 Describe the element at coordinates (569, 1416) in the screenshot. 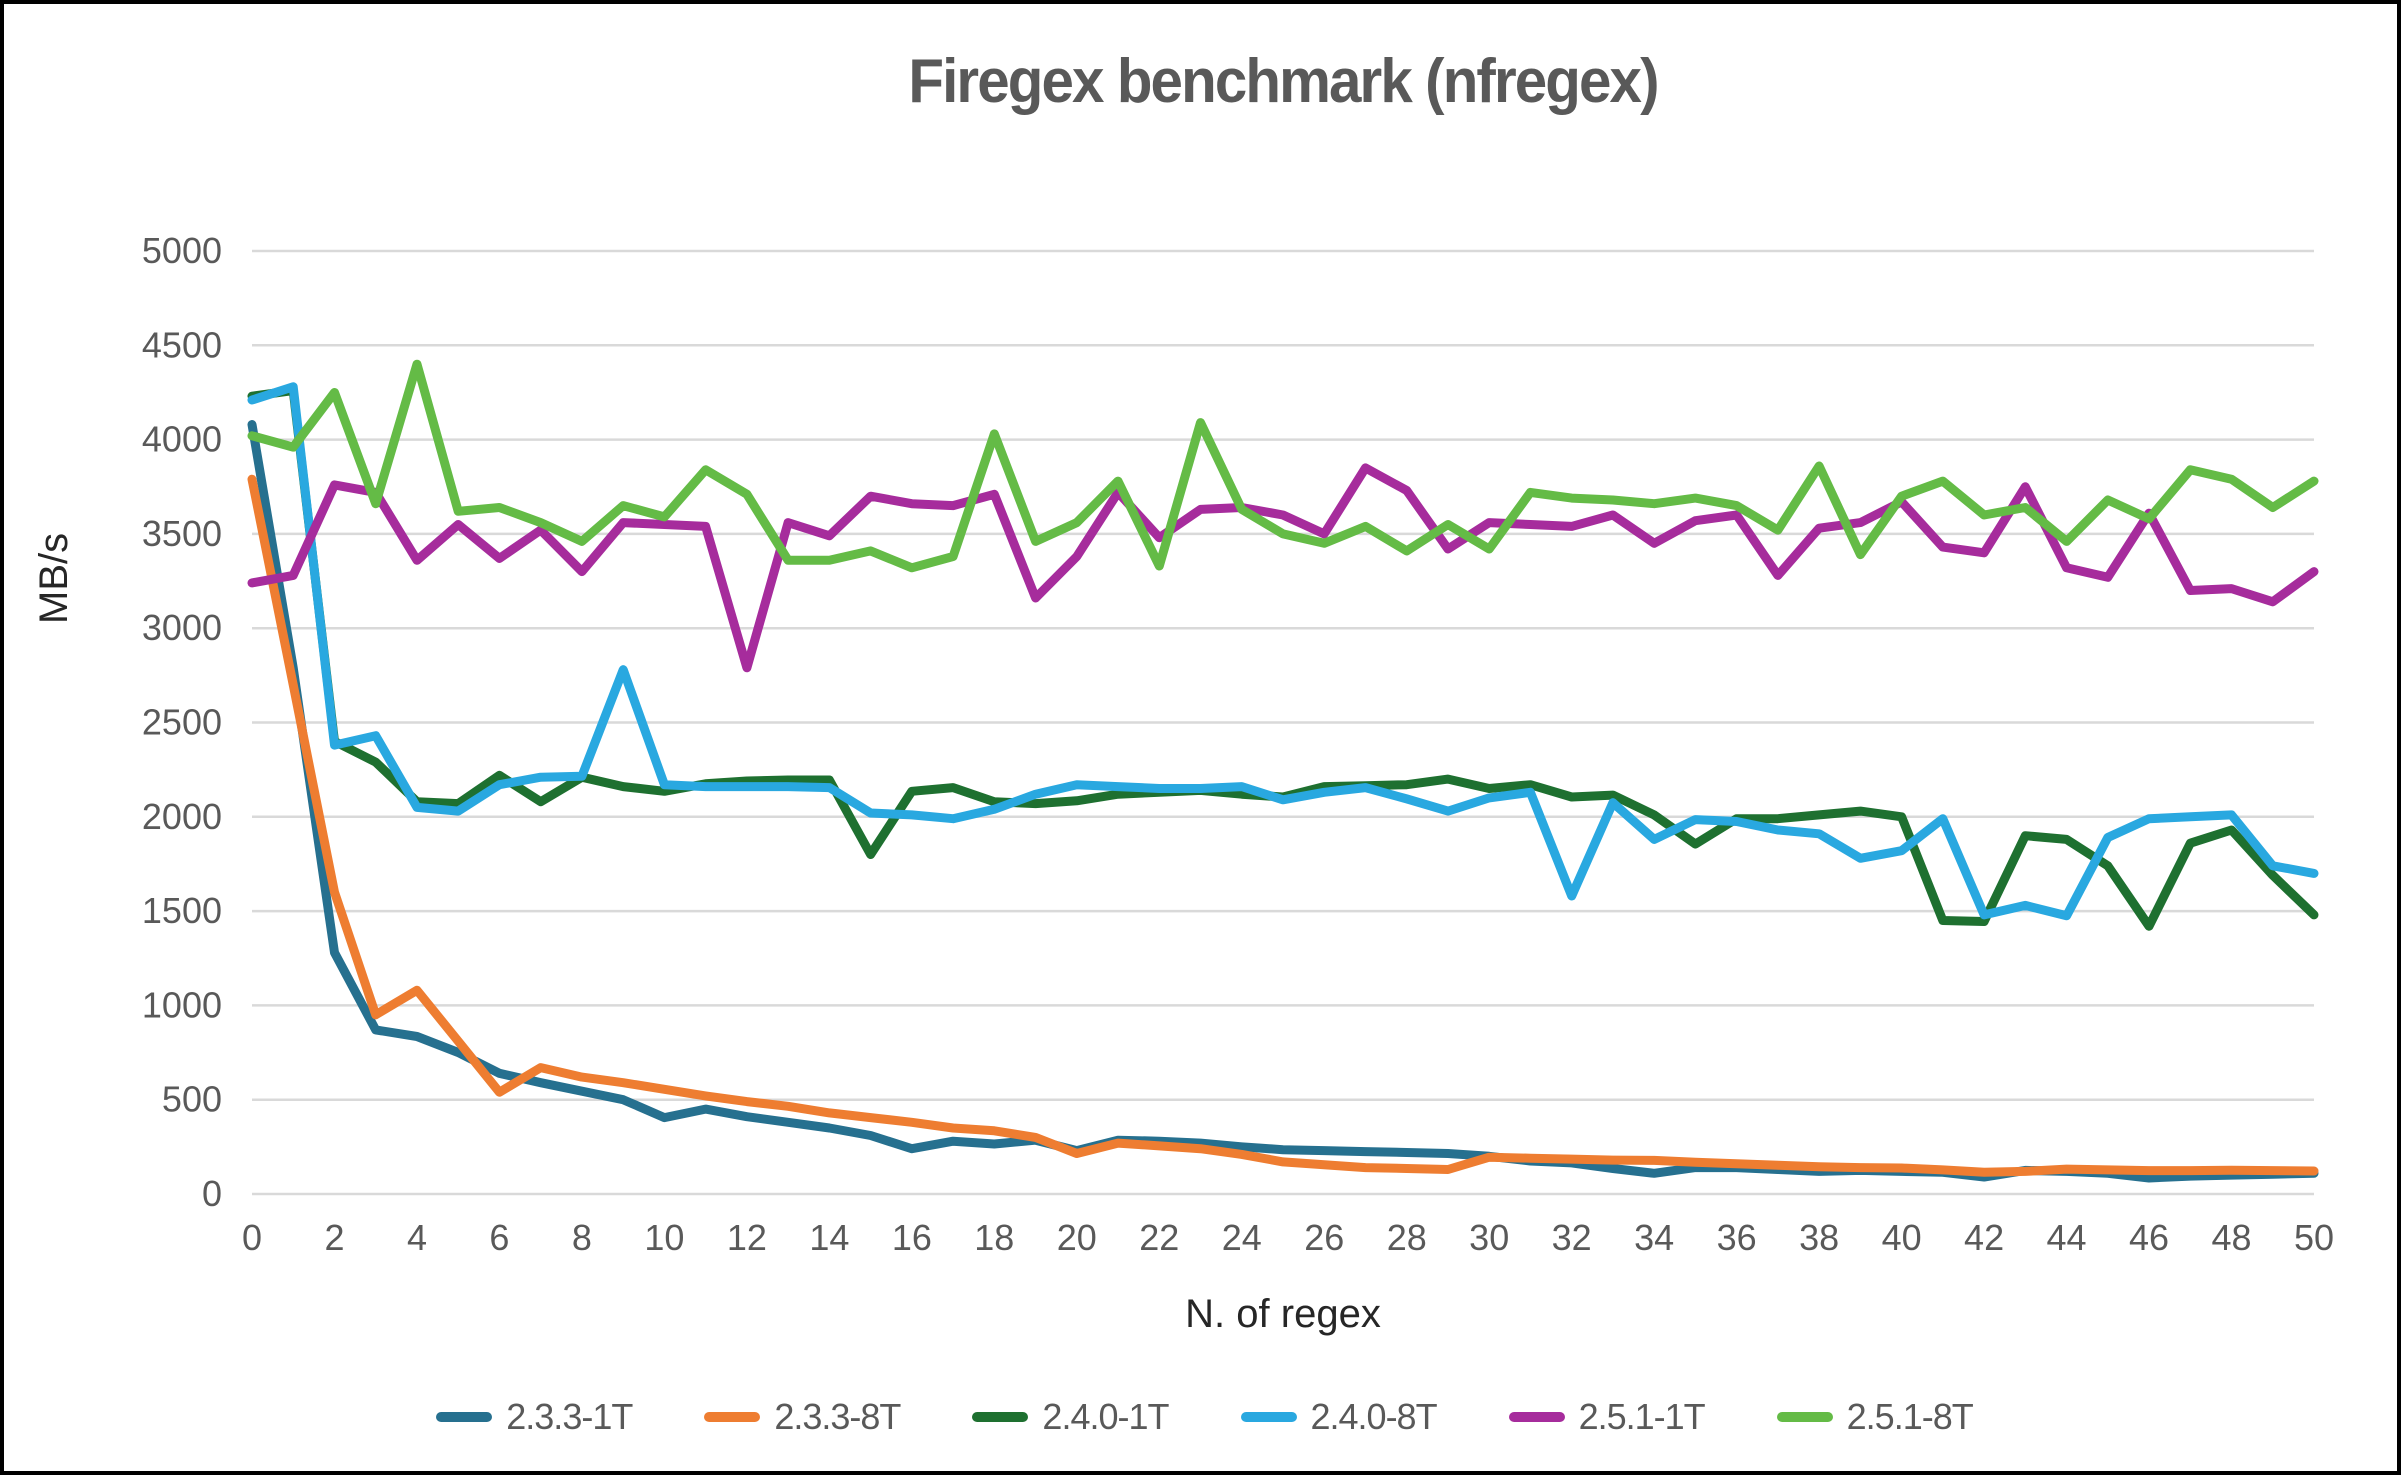

I see `legend-label: 2.3.3-1T` at that location.